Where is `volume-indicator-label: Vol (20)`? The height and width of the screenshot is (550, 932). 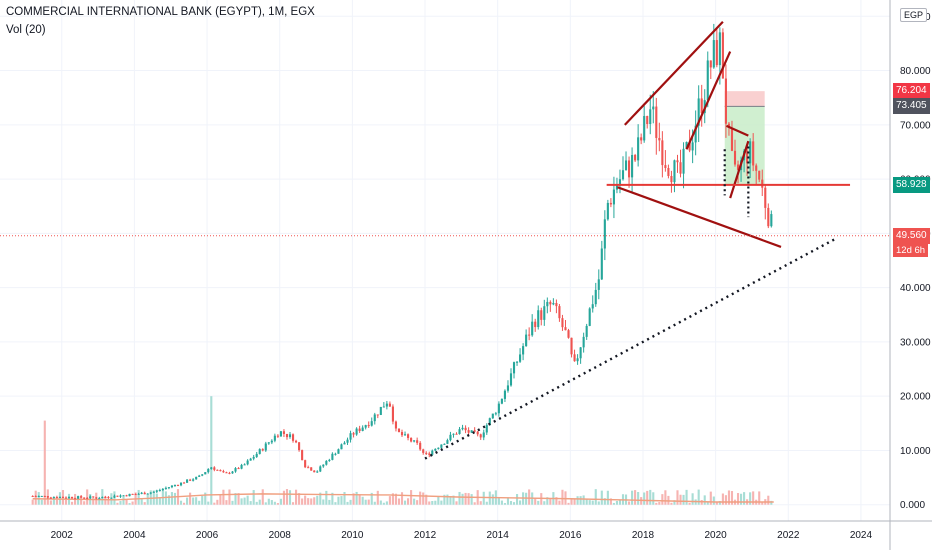
volume-indicator-label: Vol (20) is located at coordinates (26, 30).